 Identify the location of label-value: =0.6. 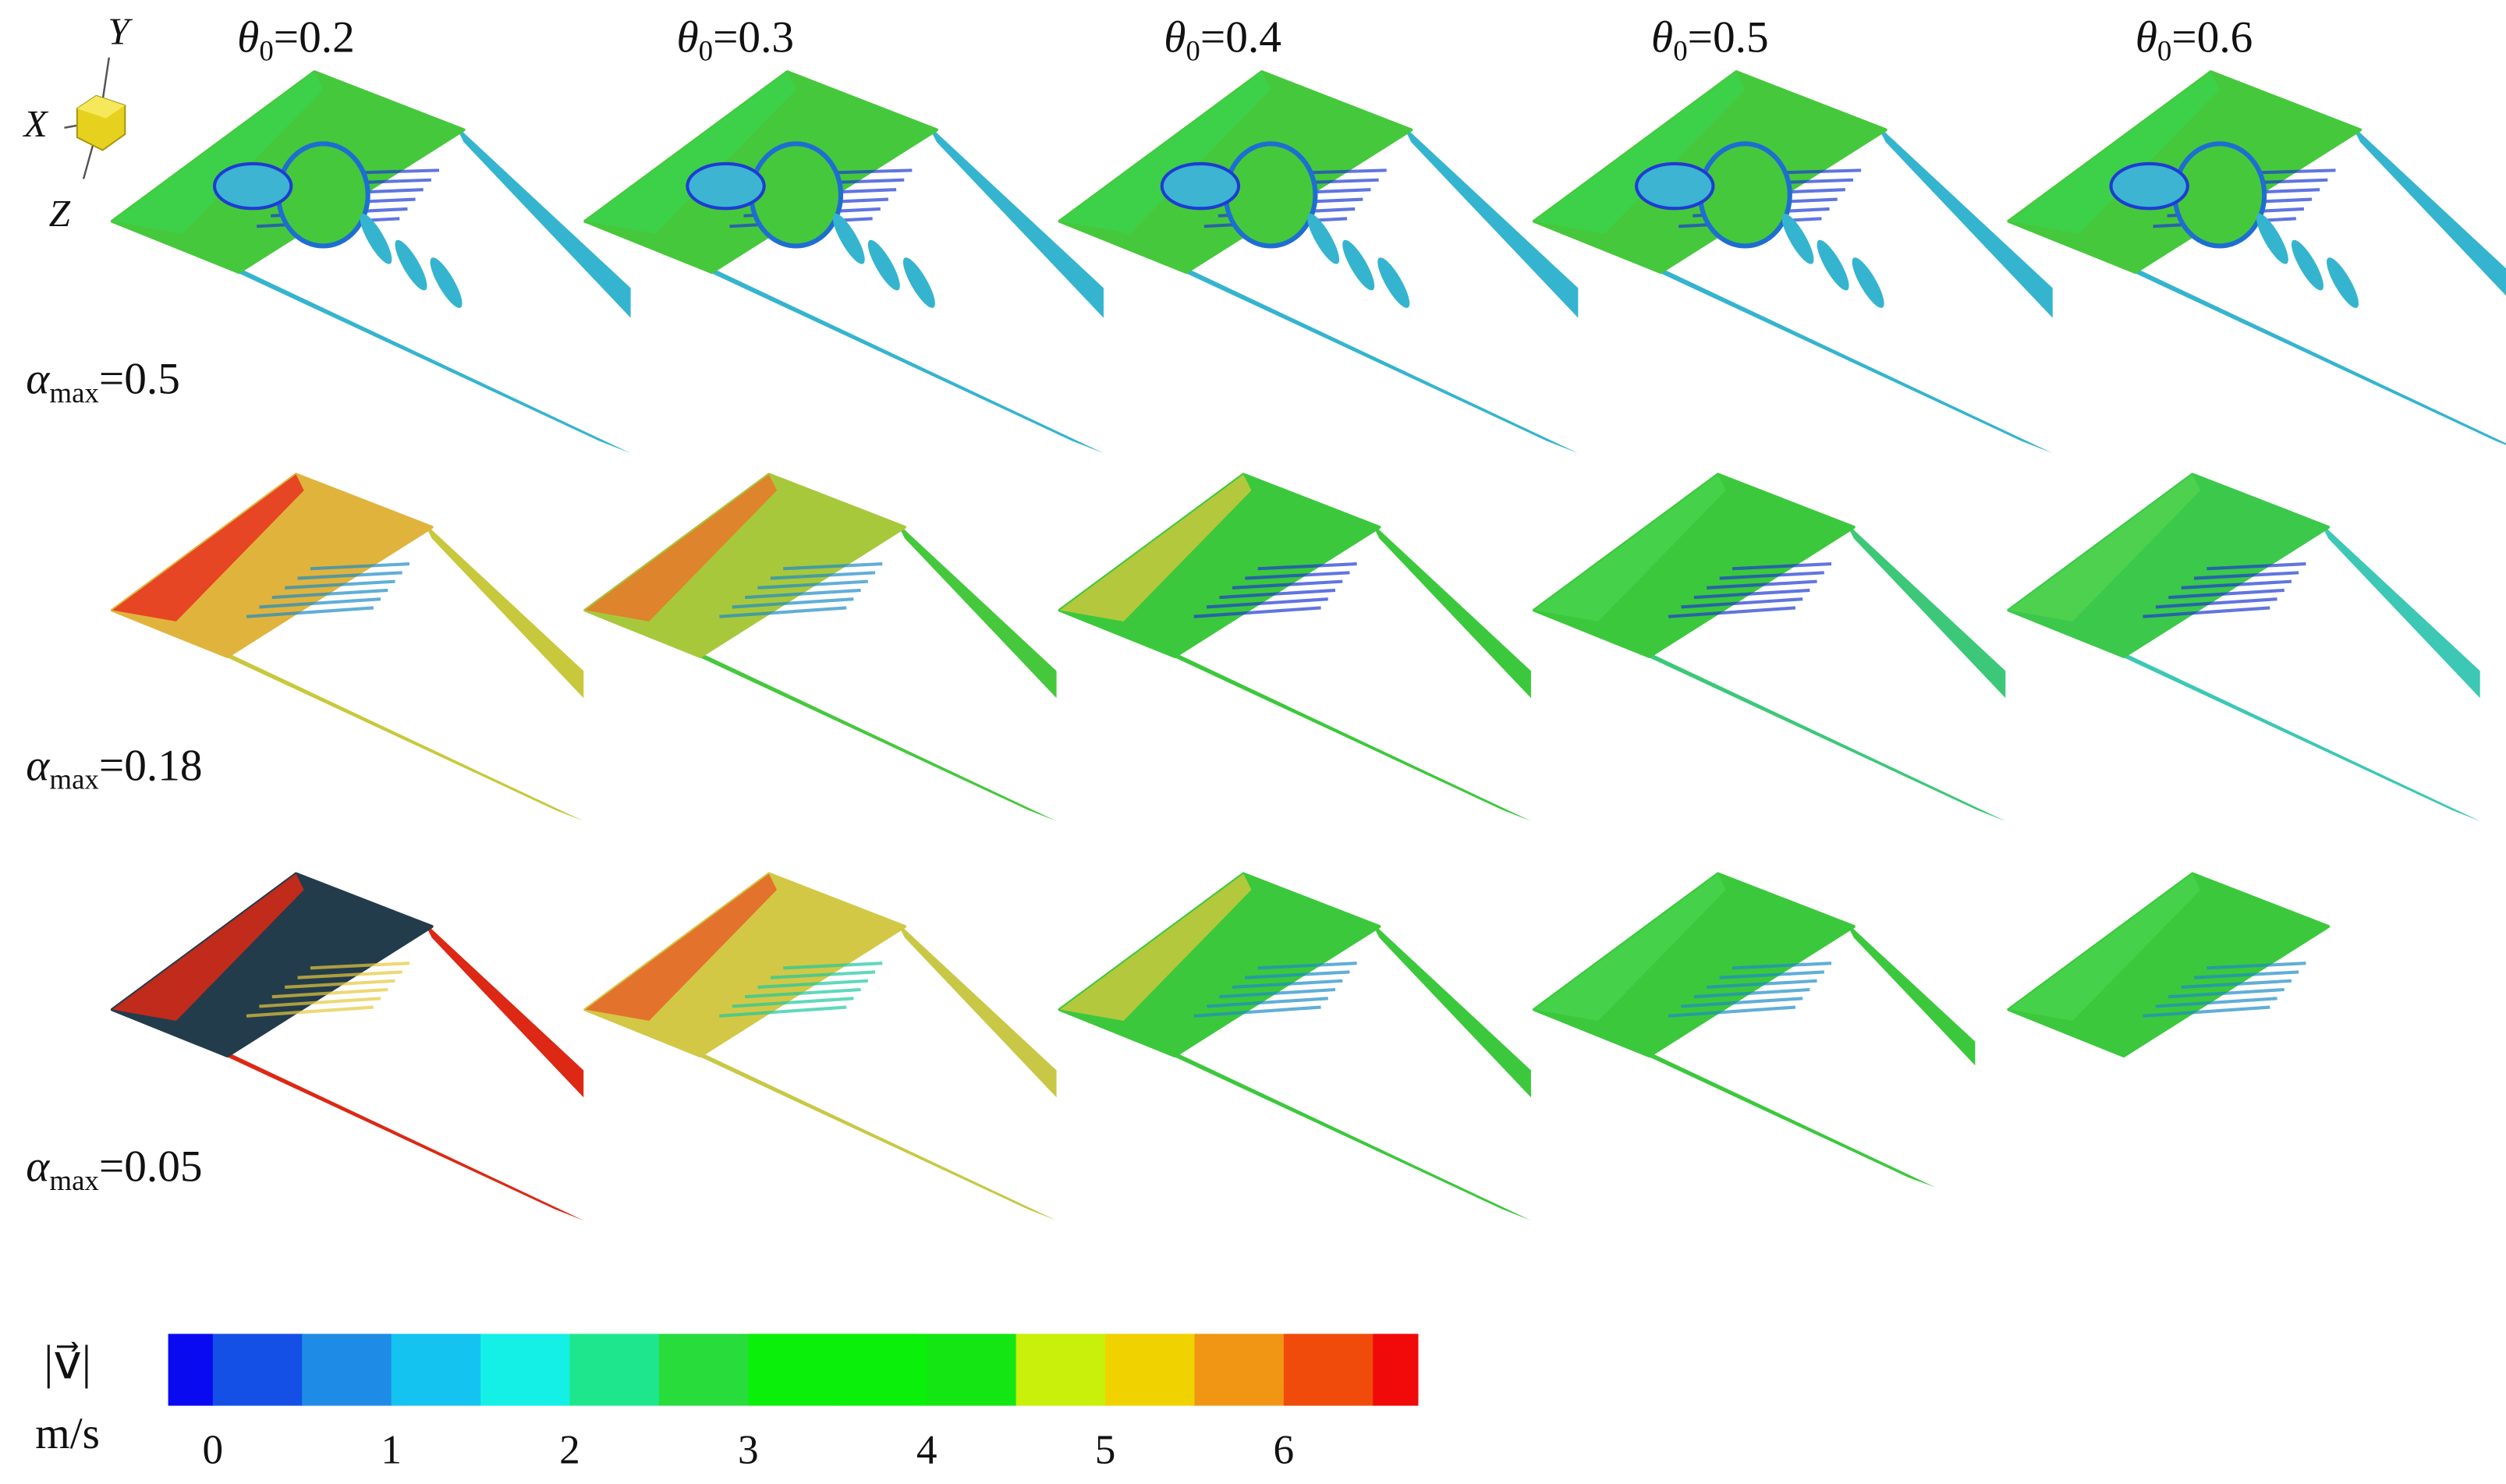
(2212, 37).